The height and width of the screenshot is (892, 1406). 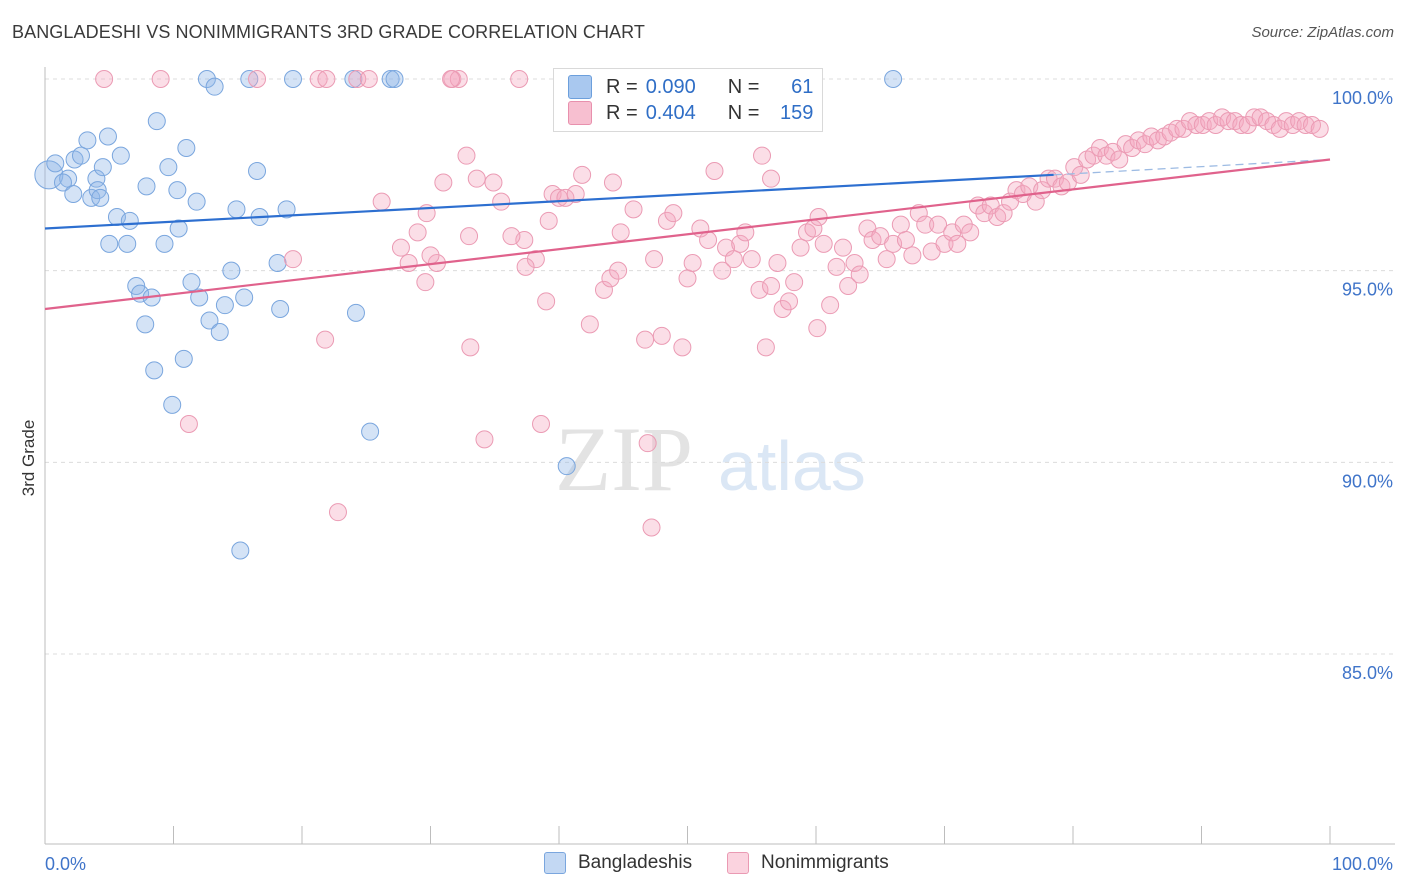 What do you see at coordinates (670, 86) in the screenshot?
I see `legend-r-value: 0.090` at bounding box center [670, 86].